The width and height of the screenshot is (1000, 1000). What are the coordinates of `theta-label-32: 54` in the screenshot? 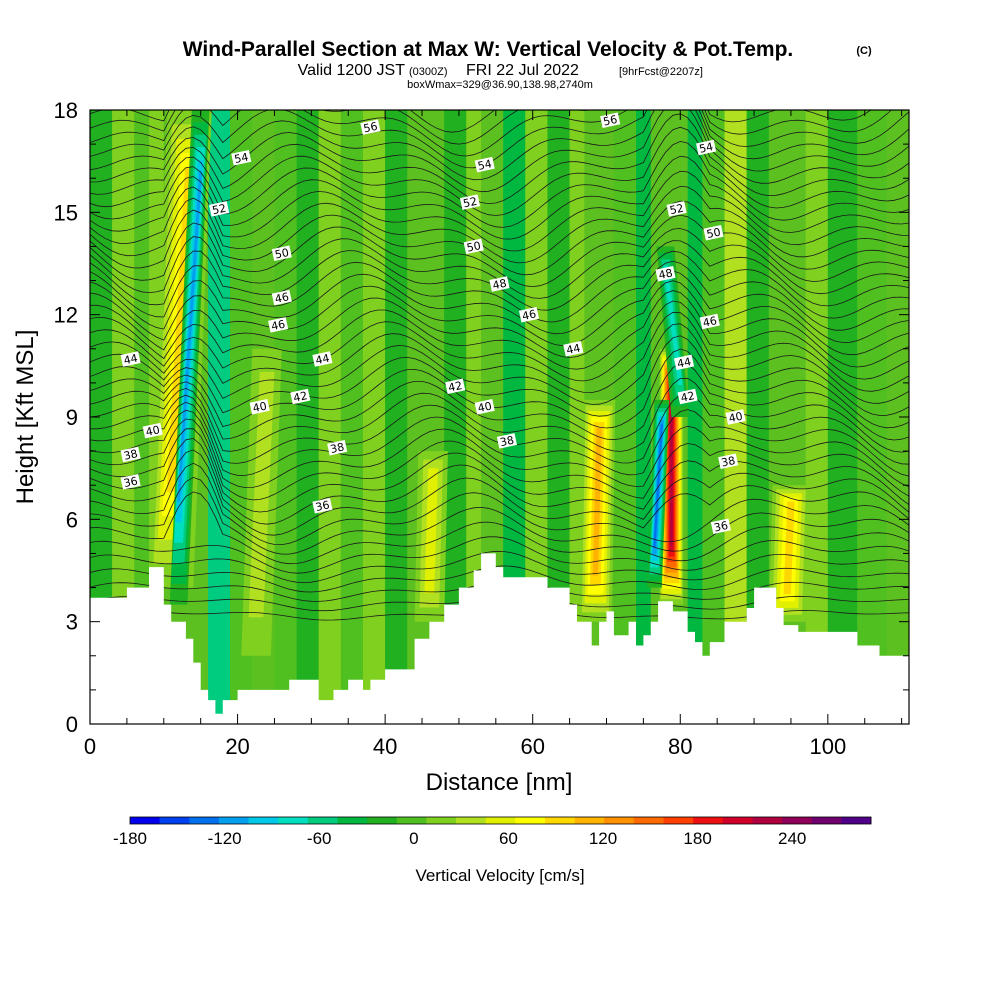 It's located at (706, 147).